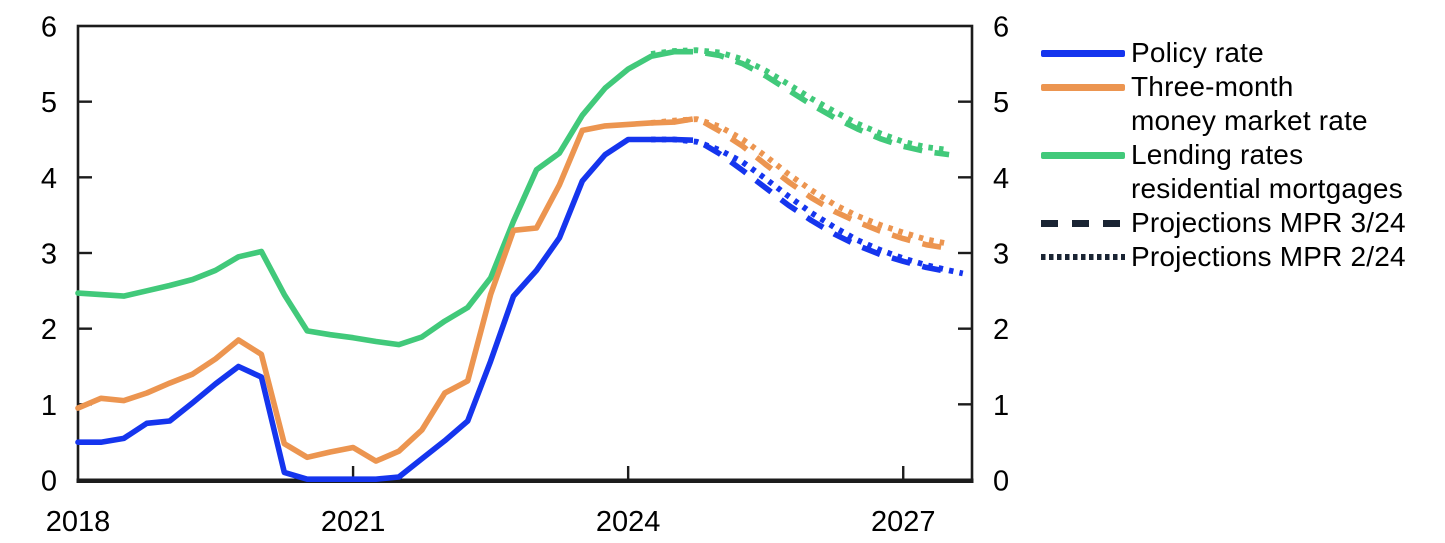 The width and height of the screenshot is (1445, 543). What do you see at coordinates (1268, 256) in the screenshot?
I see `legend-label-projections-mpr-2-24: Projections MPR 2/24` at bounding box center [1268, 256].